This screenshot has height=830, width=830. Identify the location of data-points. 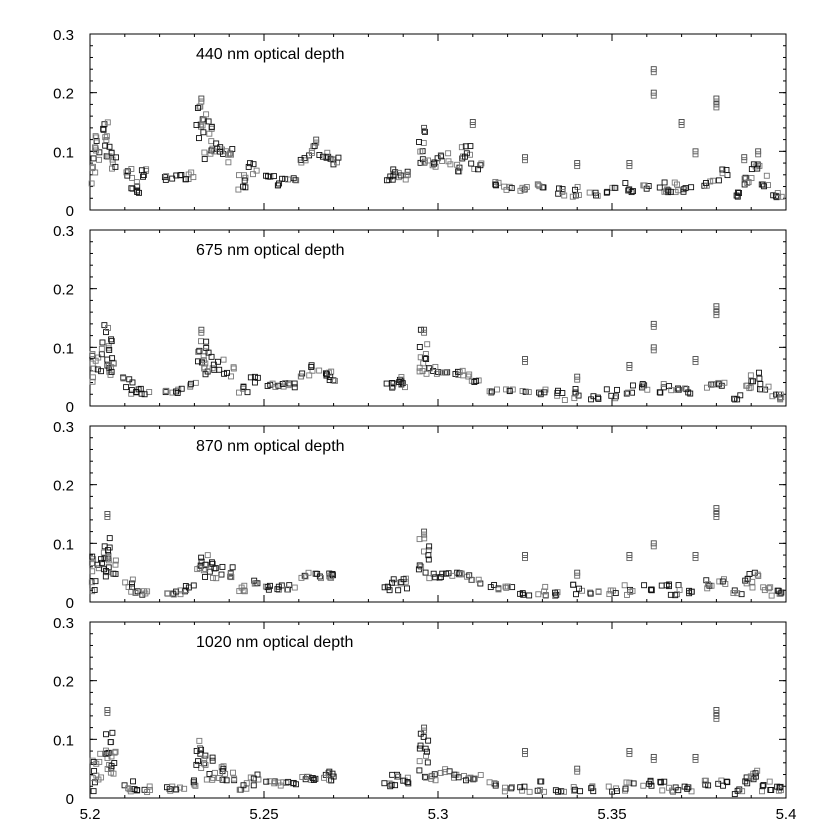
(437, 353).